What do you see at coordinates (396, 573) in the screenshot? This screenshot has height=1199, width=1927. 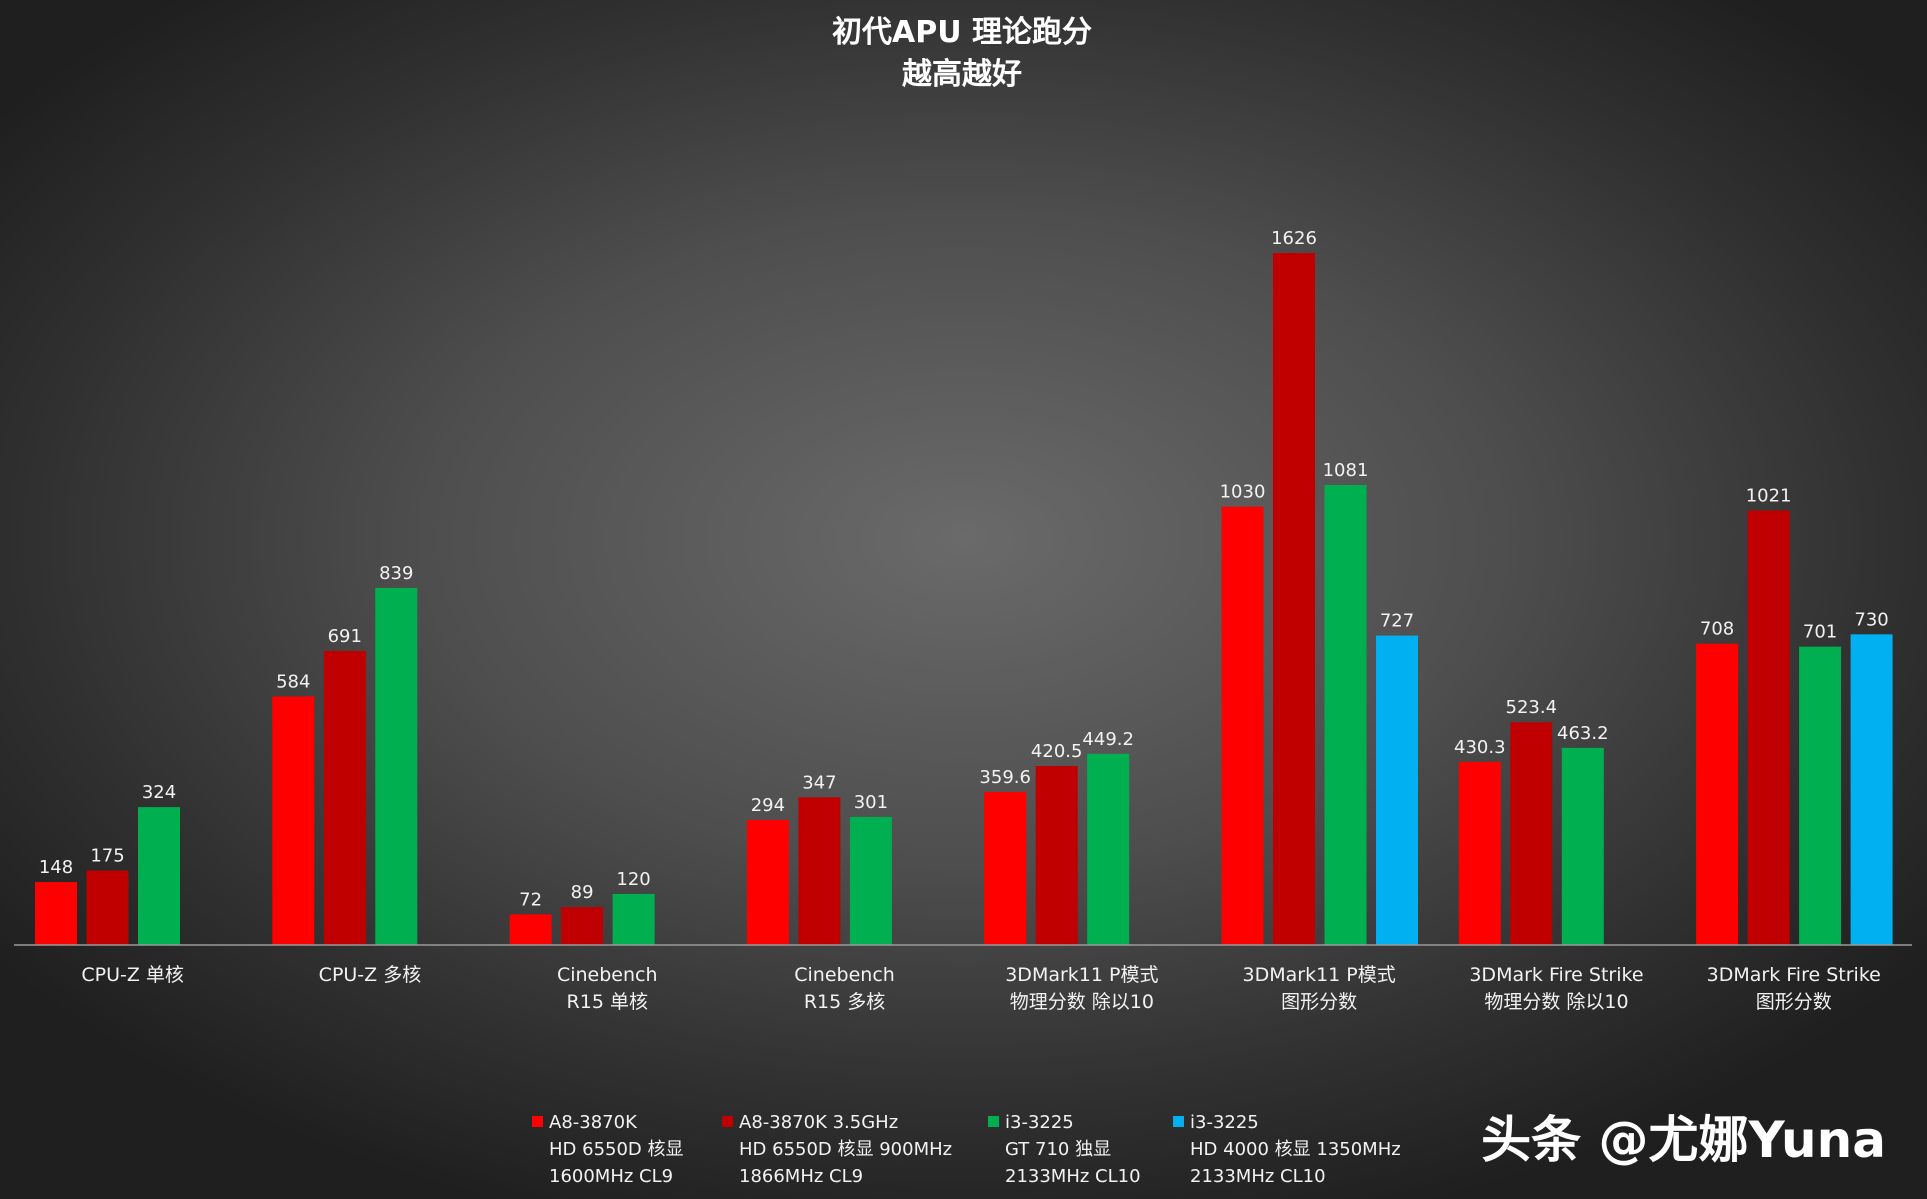 I see `data-label: 839` at bounding box center [396, 573].